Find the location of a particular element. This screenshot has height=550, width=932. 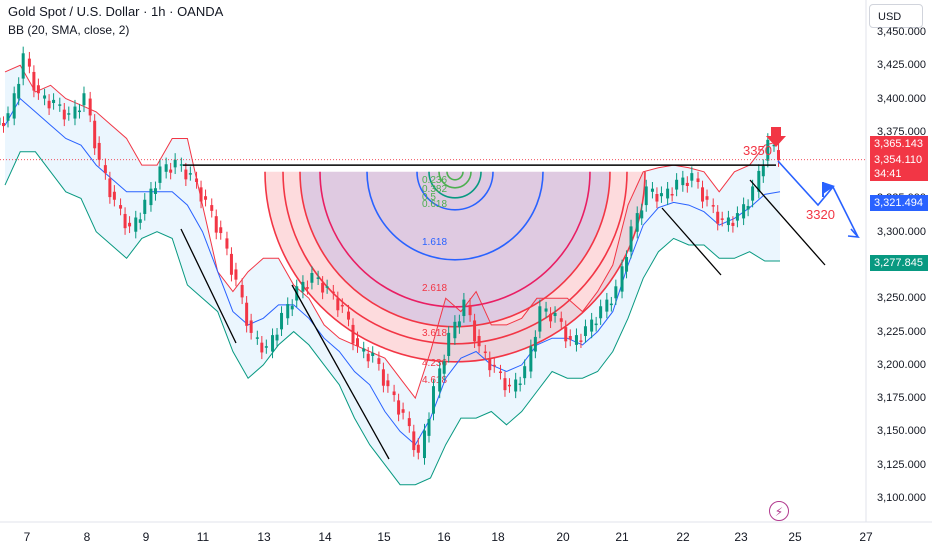

x-tick-label: 11 is located at coordinates (203, 537).